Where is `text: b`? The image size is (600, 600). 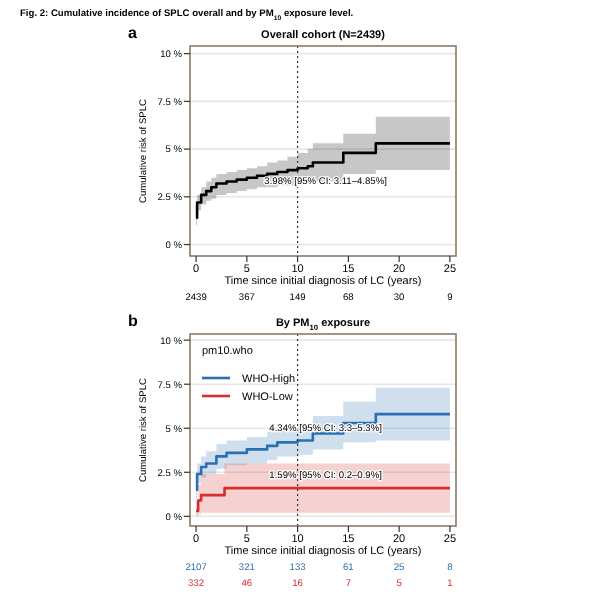
text: b is located at coordinates (133, 321).